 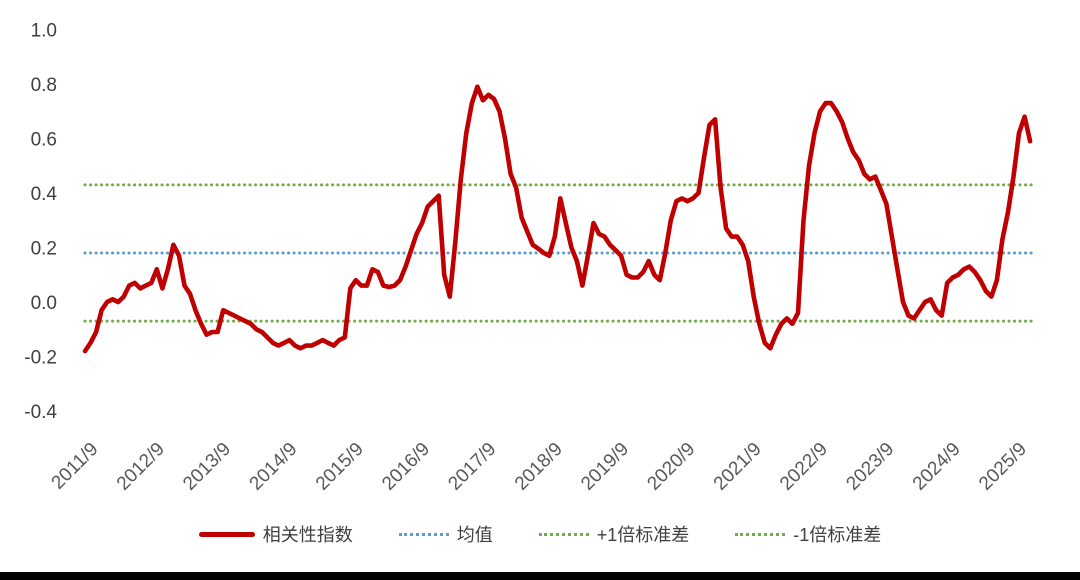 I want to click on legend-item-1: 均值, so click(x=445, y=534).